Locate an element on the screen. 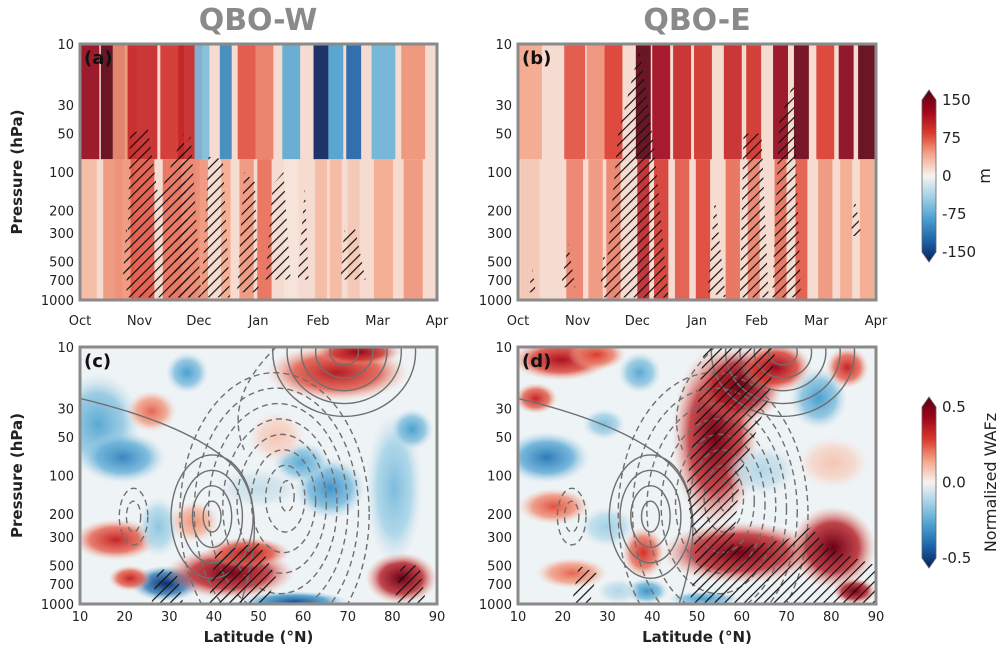  x-tick-label: 20 is located at coordinates (562, 617).